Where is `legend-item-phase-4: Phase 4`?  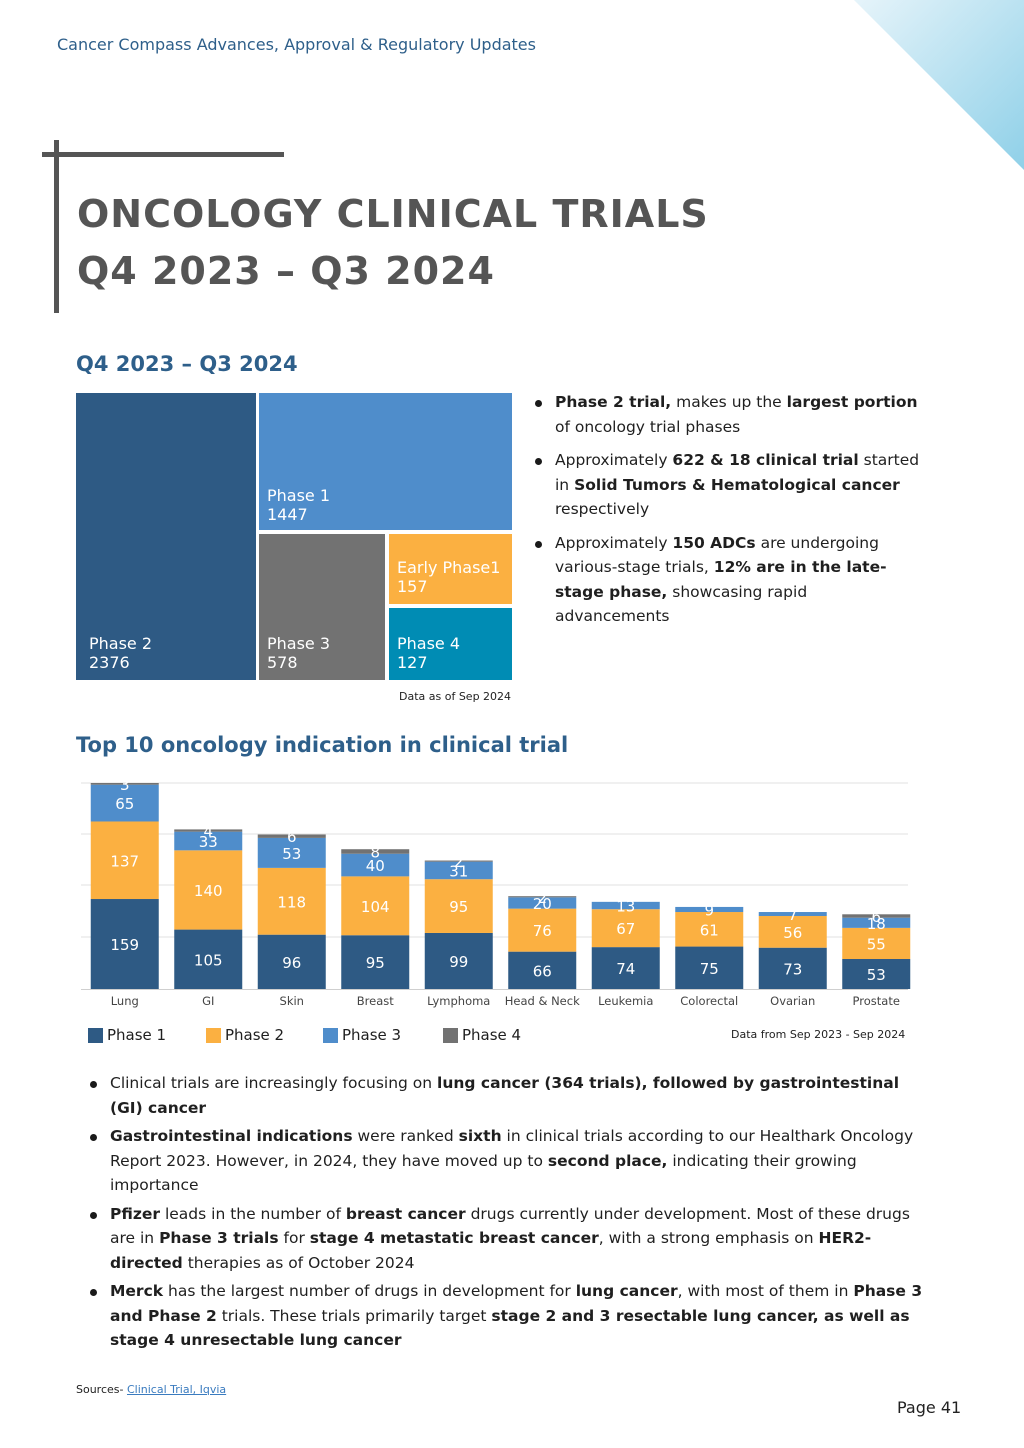
legend-item-phase-4: Phase 4 is located at coordinates (482, 1035).